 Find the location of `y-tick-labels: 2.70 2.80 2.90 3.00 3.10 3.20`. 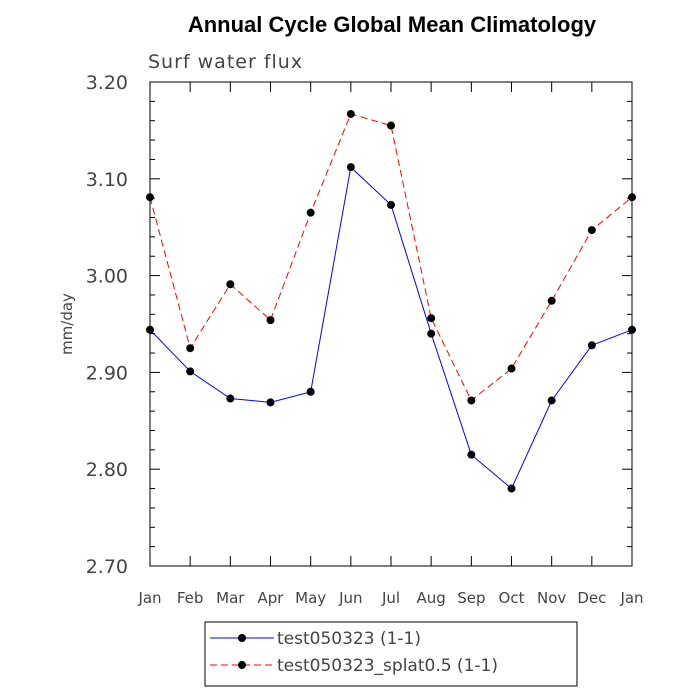

y-tick-labels: 2.70 2.80 2.90 3.00 3.10 3.20 is located at coordinates (107, 325).